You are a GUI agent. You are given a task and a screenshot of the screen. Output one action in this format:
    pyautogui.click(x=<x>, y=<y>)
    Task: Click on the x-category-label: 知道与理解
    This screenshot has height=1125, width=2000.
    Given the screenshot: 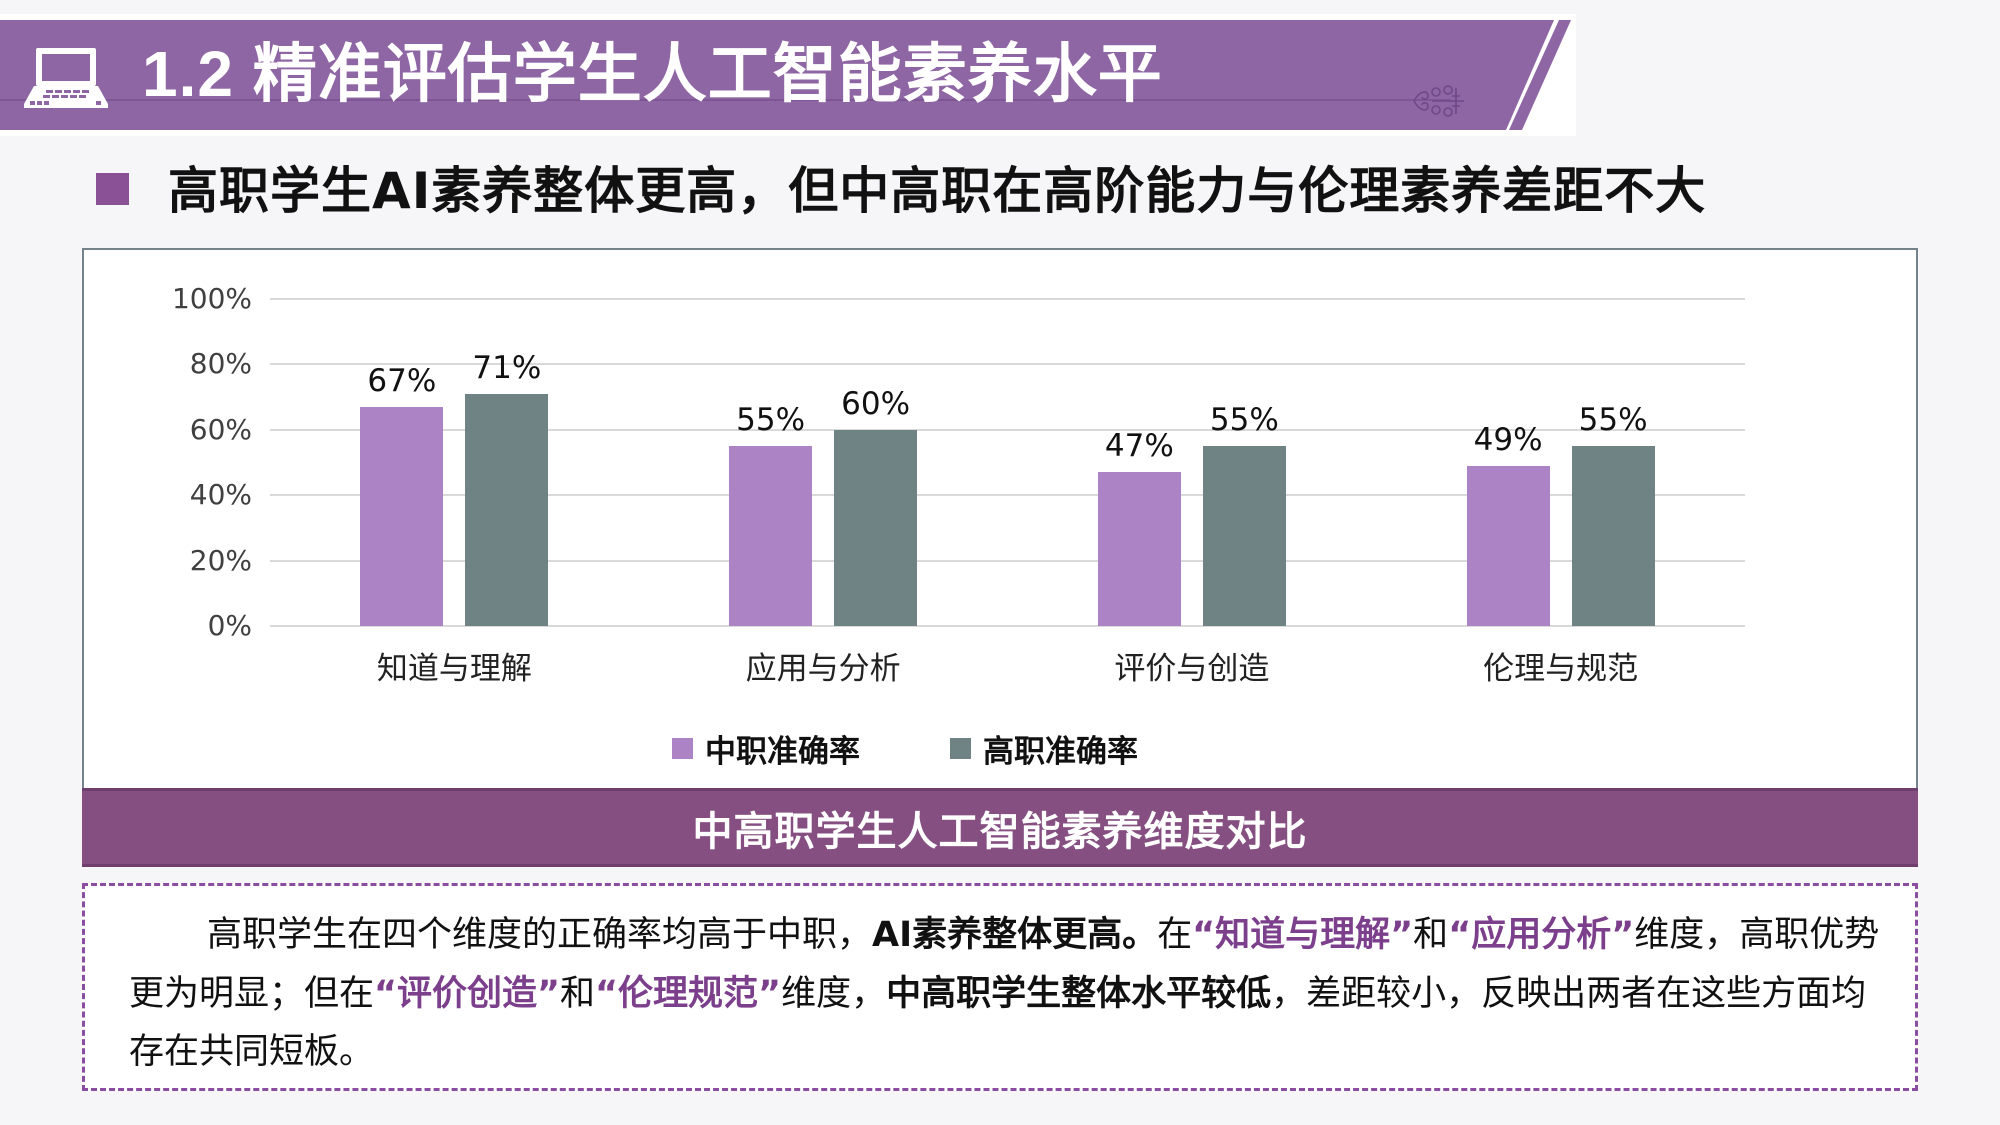 What is the action you would take?
    pyautogui.click(x=454, y=669)
    